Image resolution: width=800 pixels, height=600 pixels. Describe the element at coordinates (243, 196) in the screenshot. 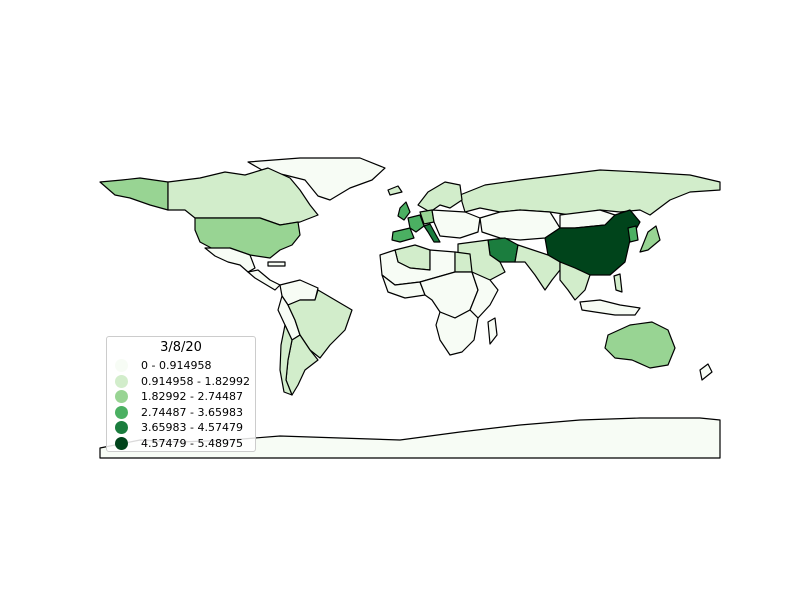

I see `region-canada` at that location.